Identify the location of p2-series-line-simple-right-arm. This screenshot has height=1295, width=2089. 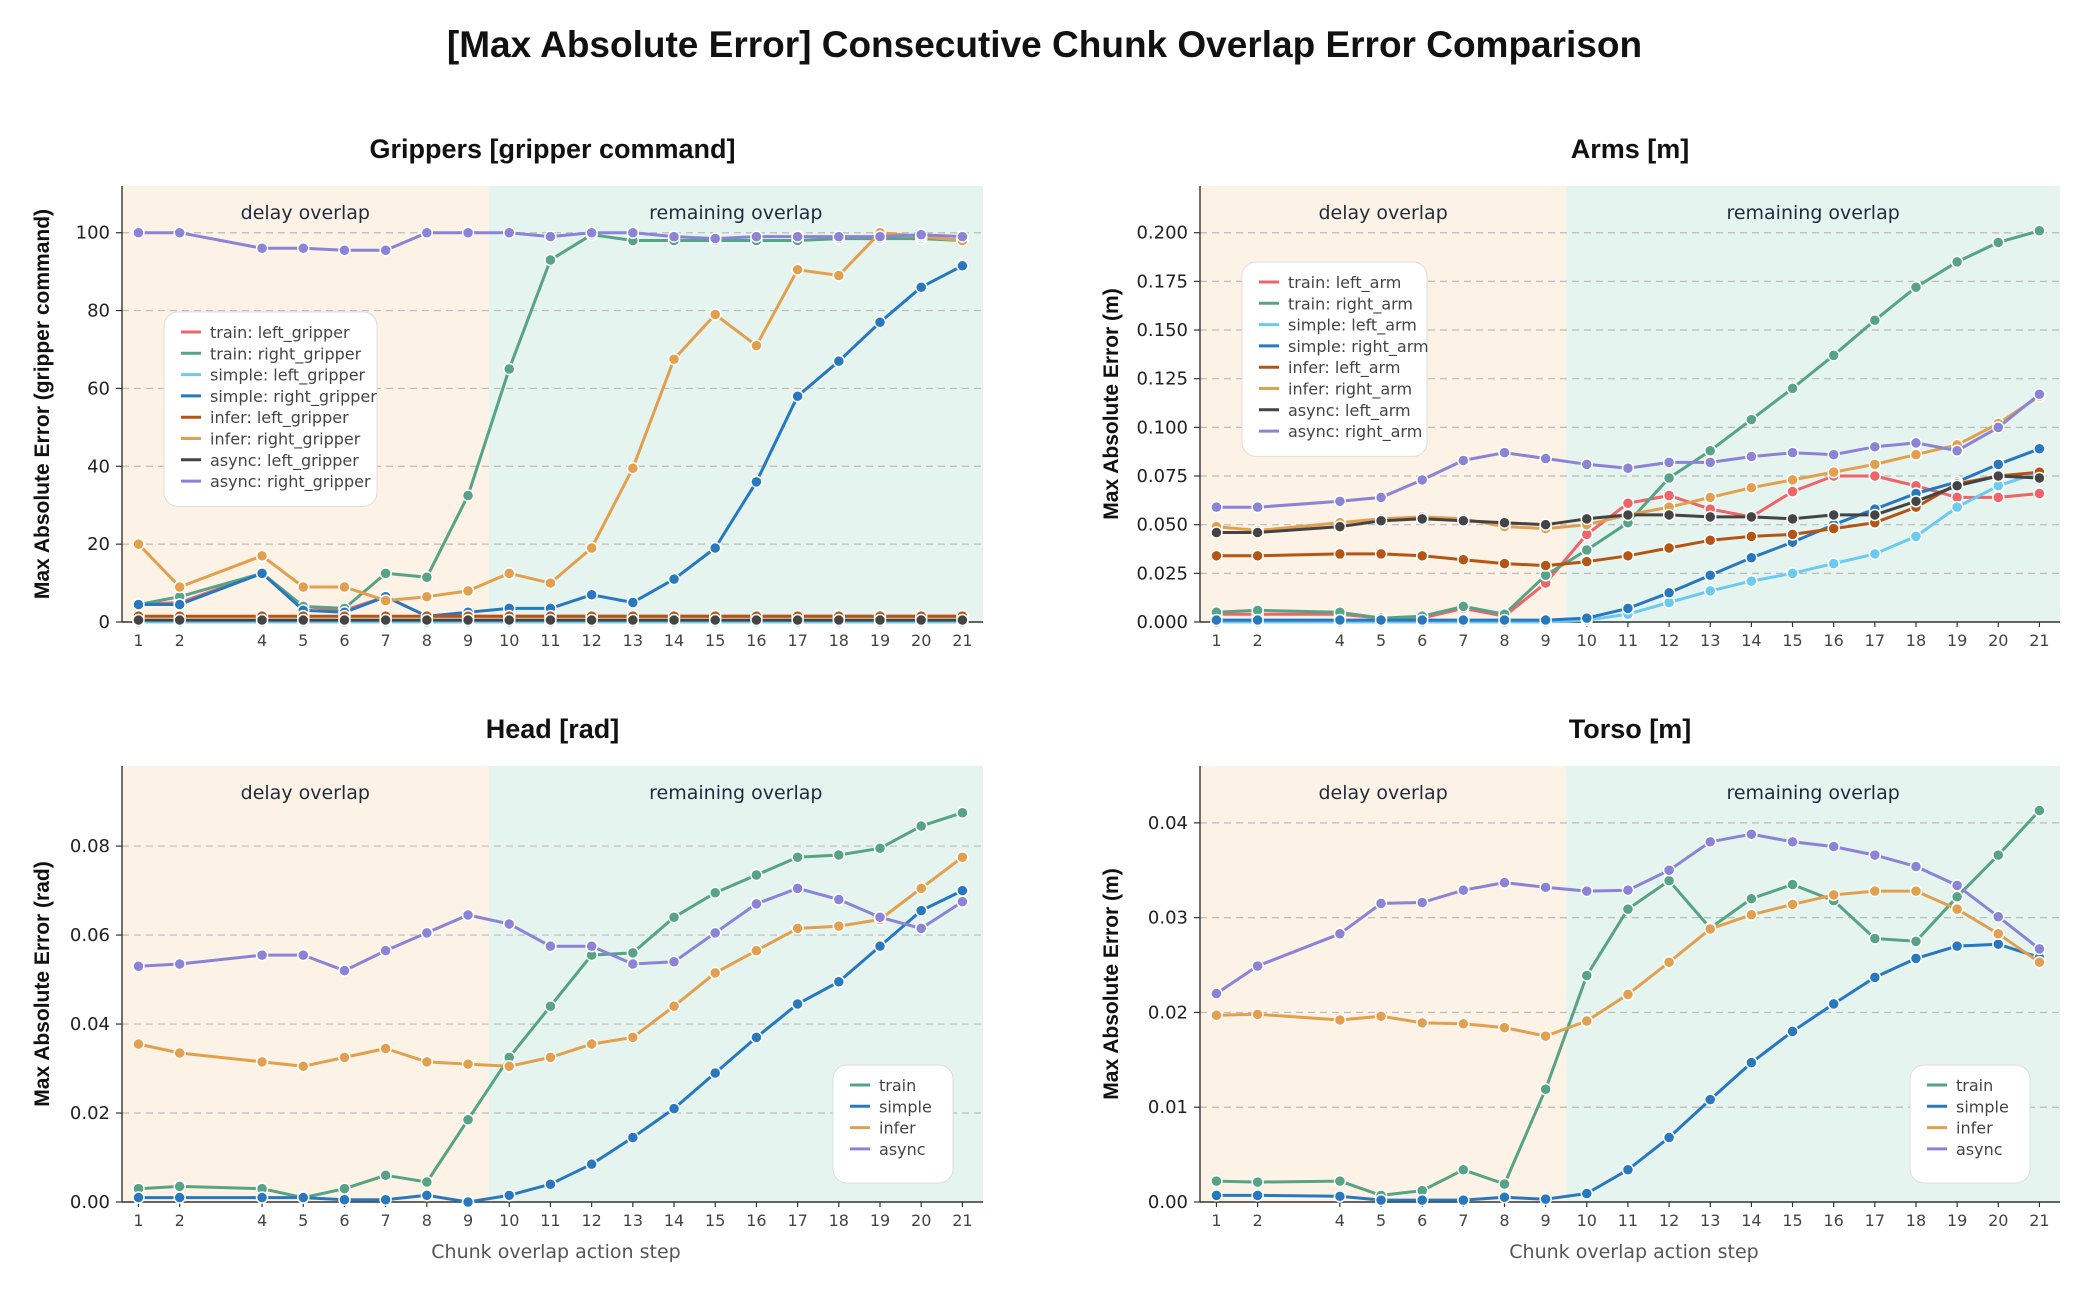
(1628, 534).